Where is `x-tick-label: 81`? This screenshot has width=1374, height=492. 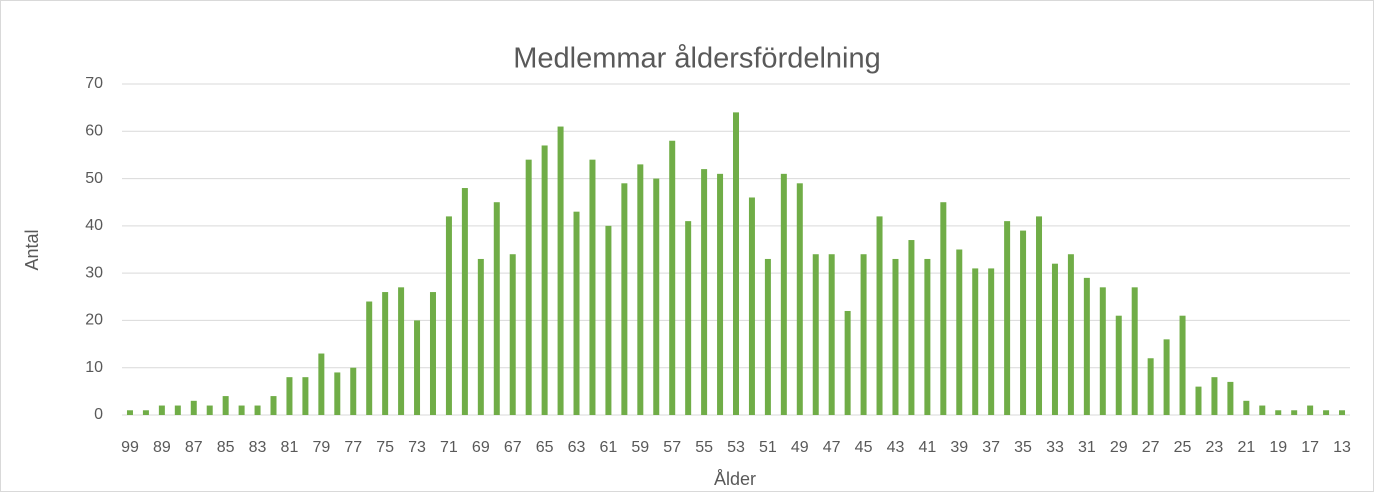
x-tick-label: 81 is located at coordinates (290, 447).